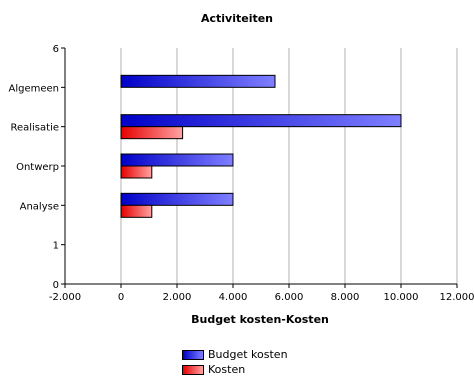 The image size is (474, 377). I want to click on x-tick-label: 8.000, so click(345, 297).